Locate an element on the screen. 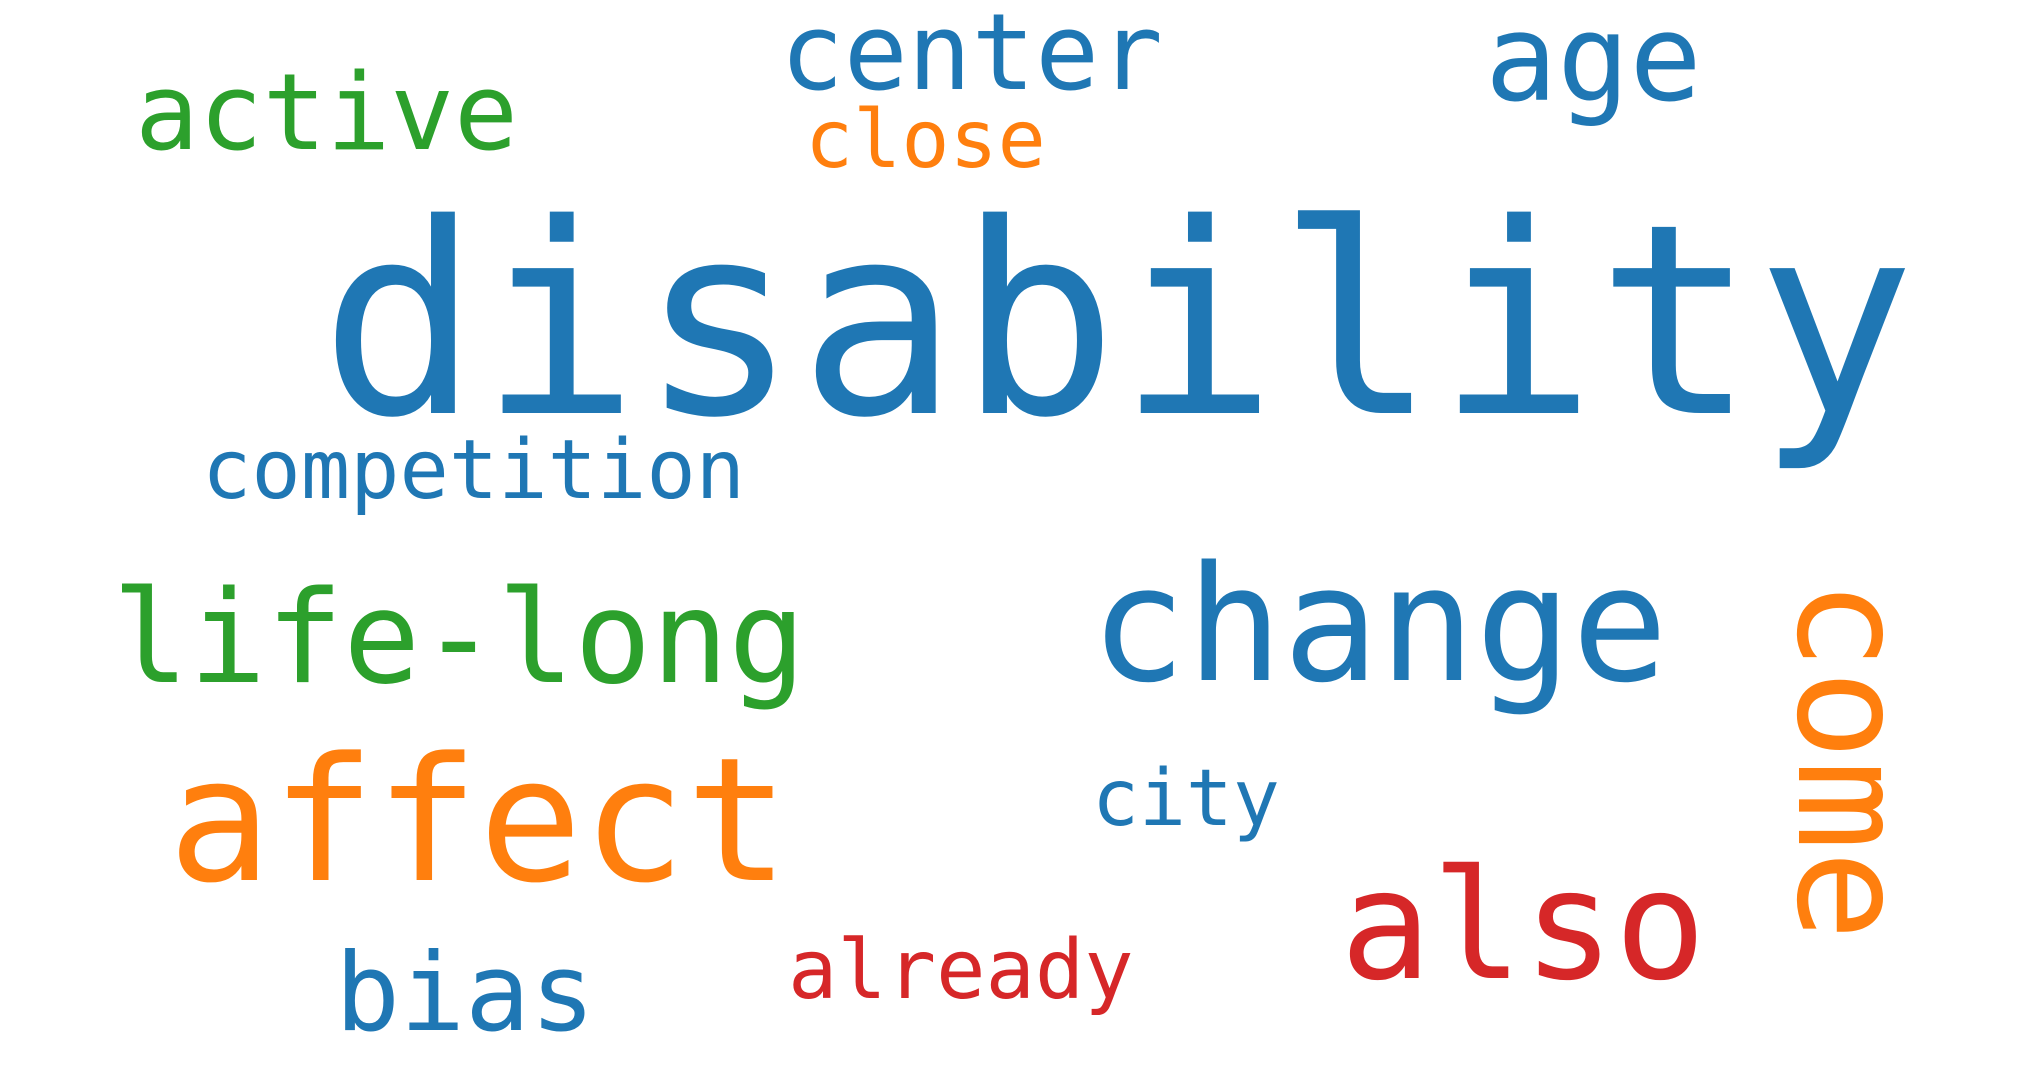 This screenshot has height=1080, width=2040. word-come: come is located at coordinates (1850, 760).